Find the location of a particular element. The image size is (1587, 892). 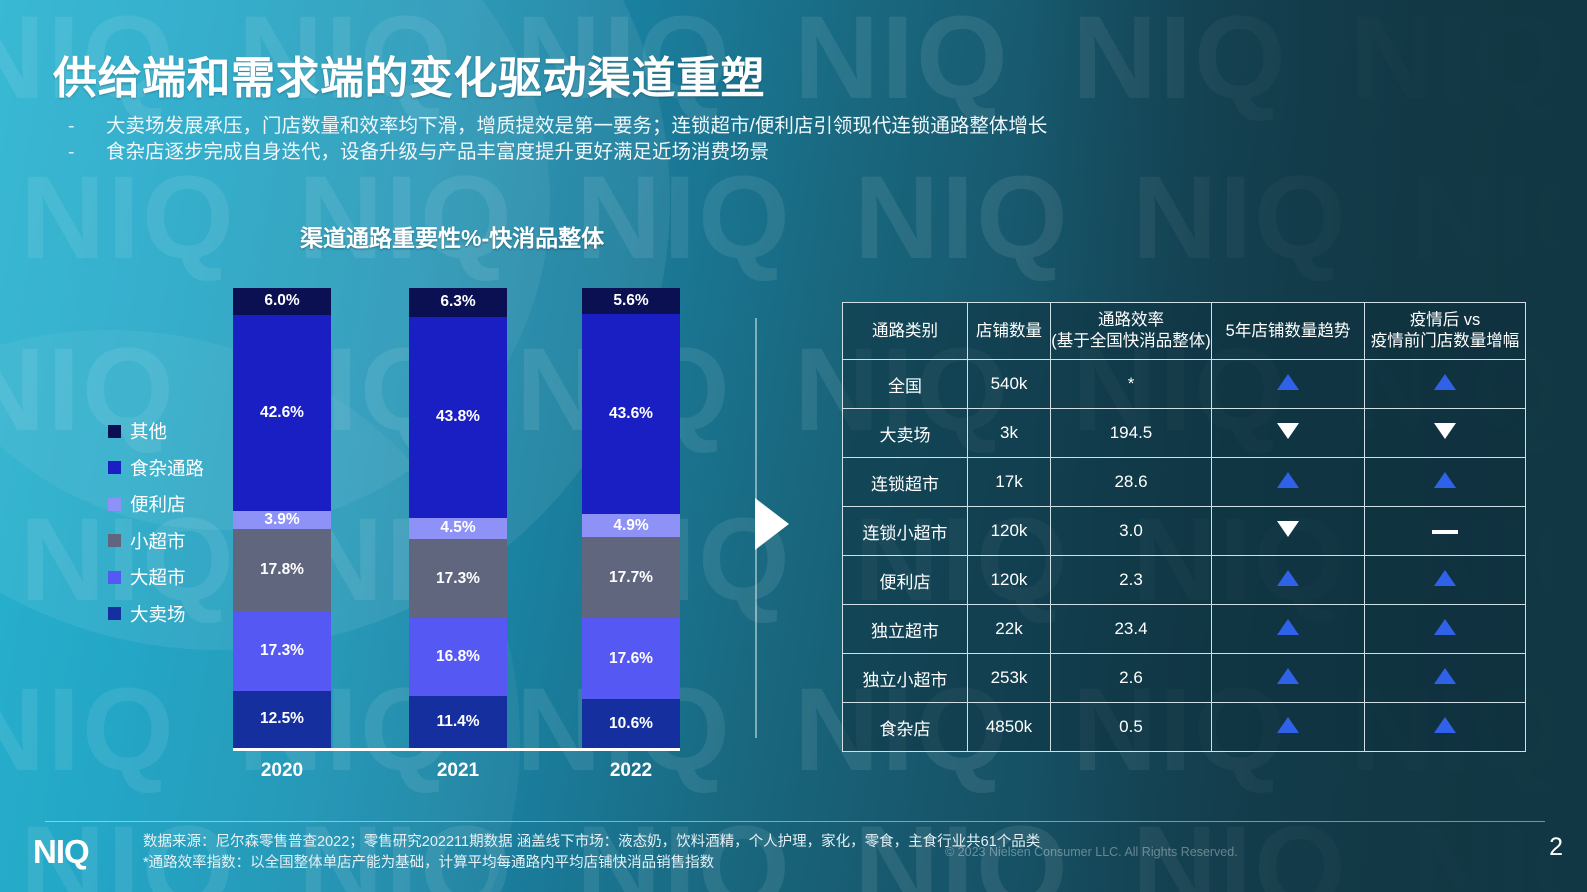

table-header-cell: 通路效率 (基于全国快消品整体) is located at coordinates (1131, 331).